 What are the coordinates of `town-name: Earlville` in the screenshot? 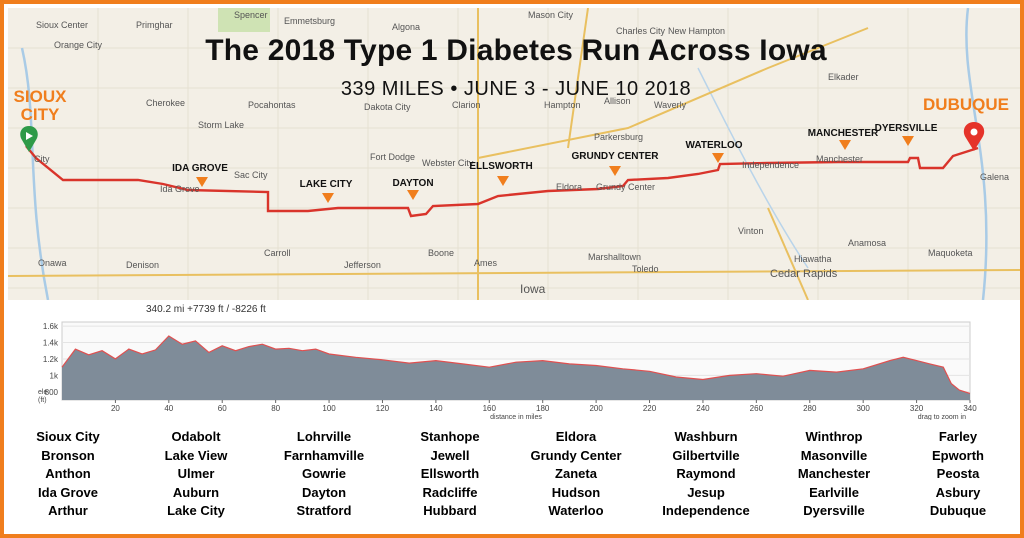 It's located at (834, 492).